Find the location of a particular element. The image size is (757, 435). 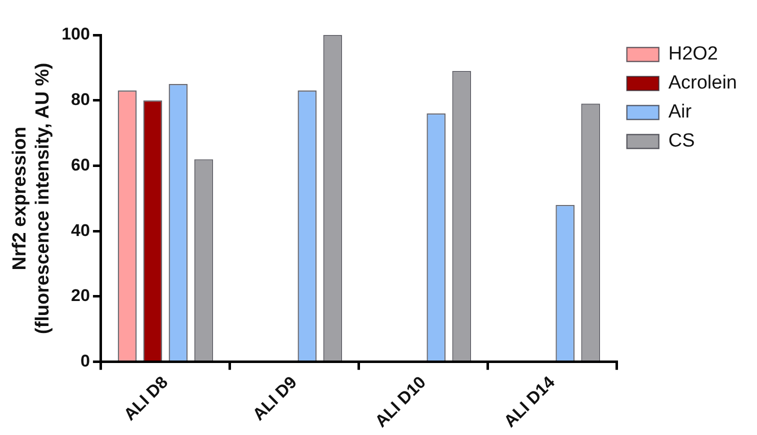

x-tick-label: ALI D9 is located at coordinates (275, 398).